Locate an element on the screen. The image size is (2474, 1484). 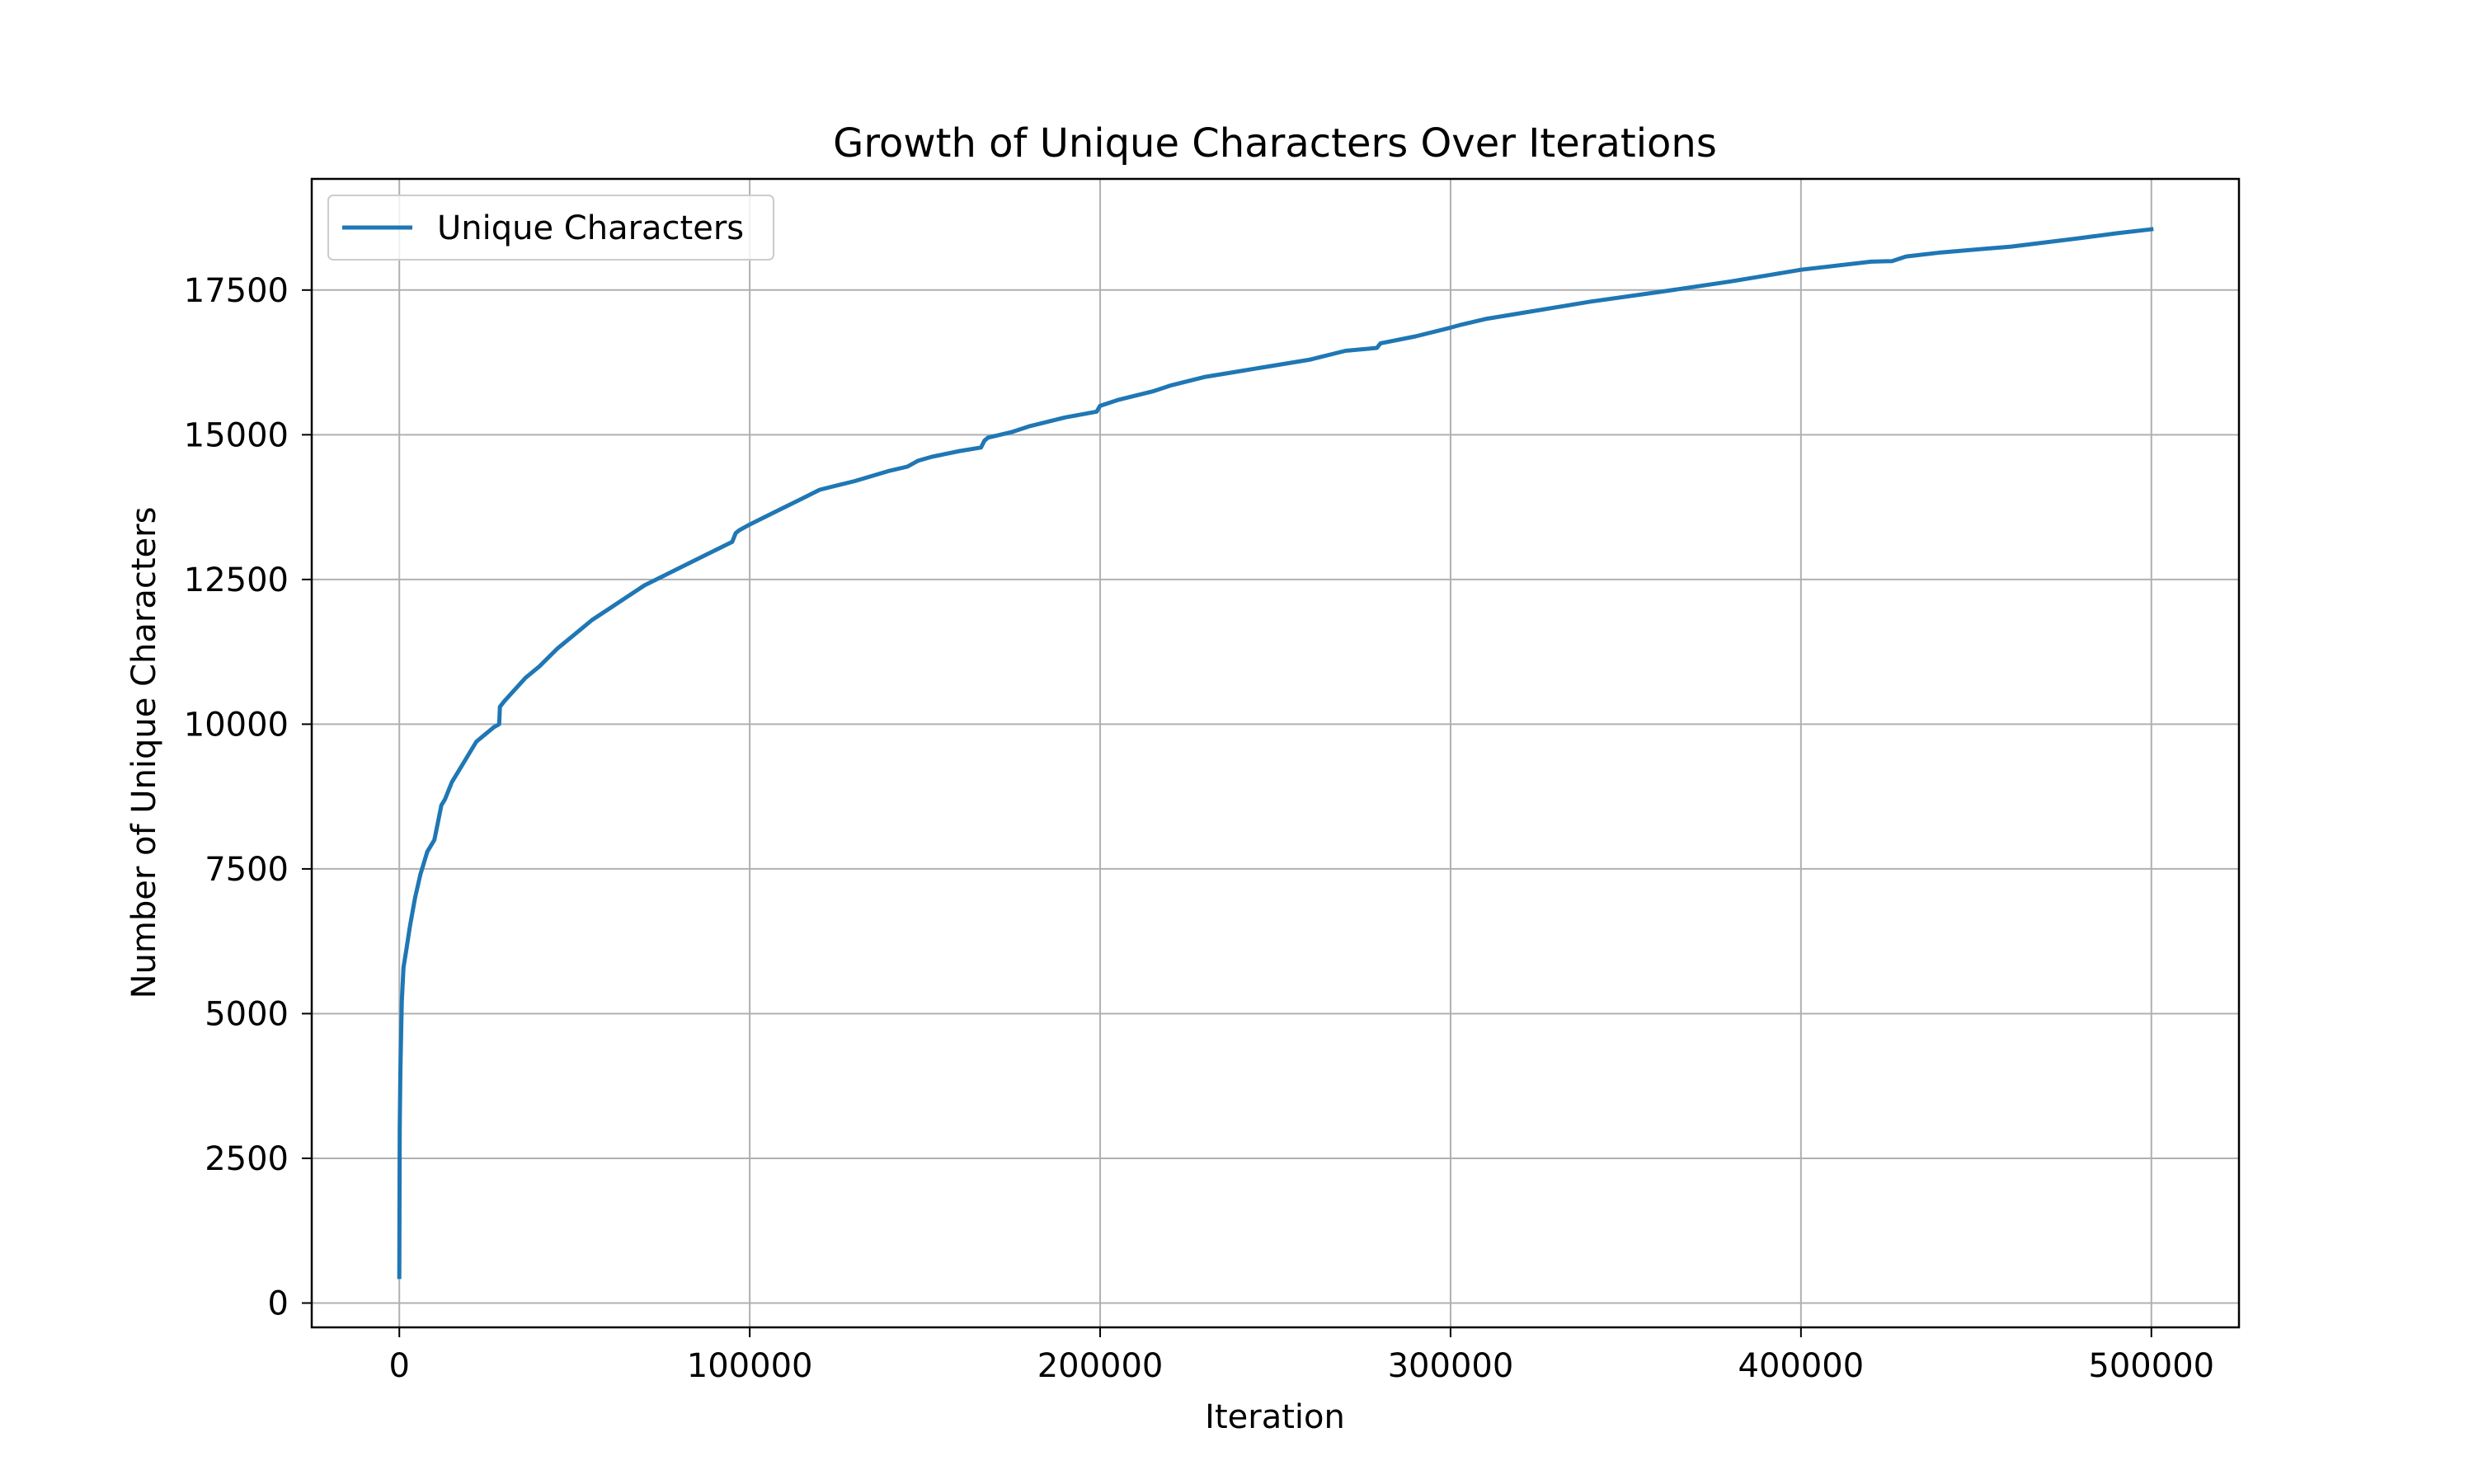
x-tick-label: 100000 is located at coordinates (750, 1366).